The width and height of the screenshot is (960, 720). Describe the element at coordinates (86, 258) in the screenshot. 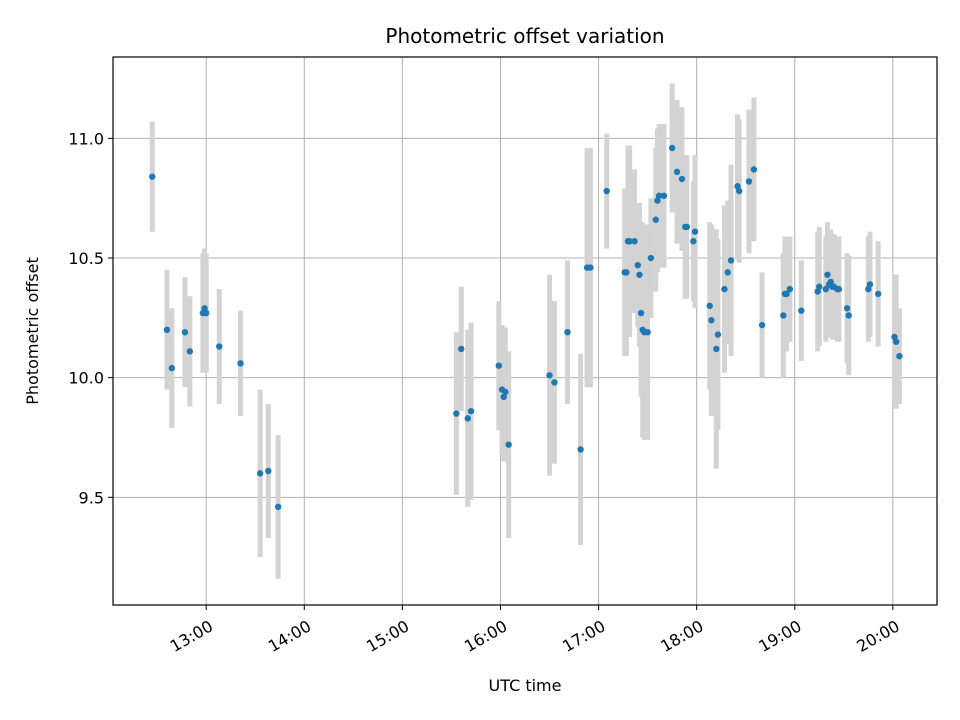

I see `y-tick-label: 10.5` at that location.